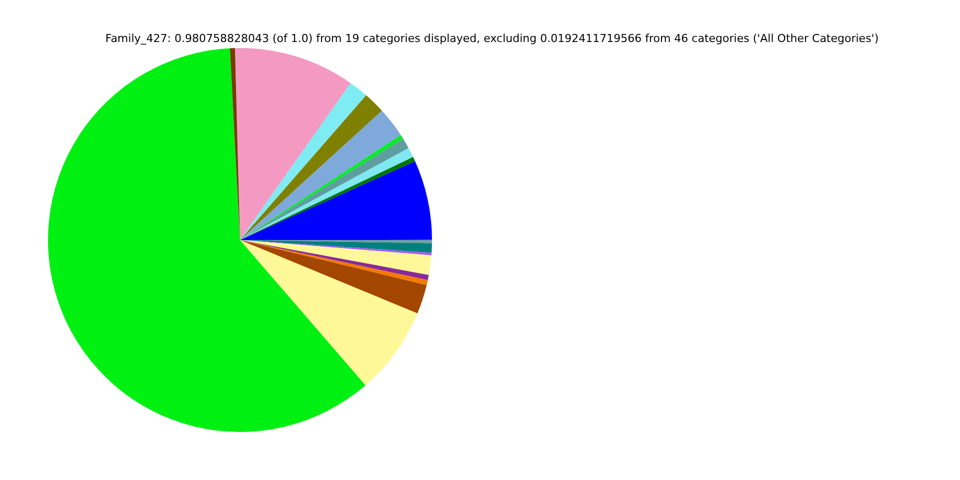 The height and width of the screenshot is (480, 960). I want to click on text: Family_427: 0.980758828043 (of 1.0) from 19 categories displayed, excluding 0.0192411719566 from 46 categories ('All Other Categories'), so click(492, 38).